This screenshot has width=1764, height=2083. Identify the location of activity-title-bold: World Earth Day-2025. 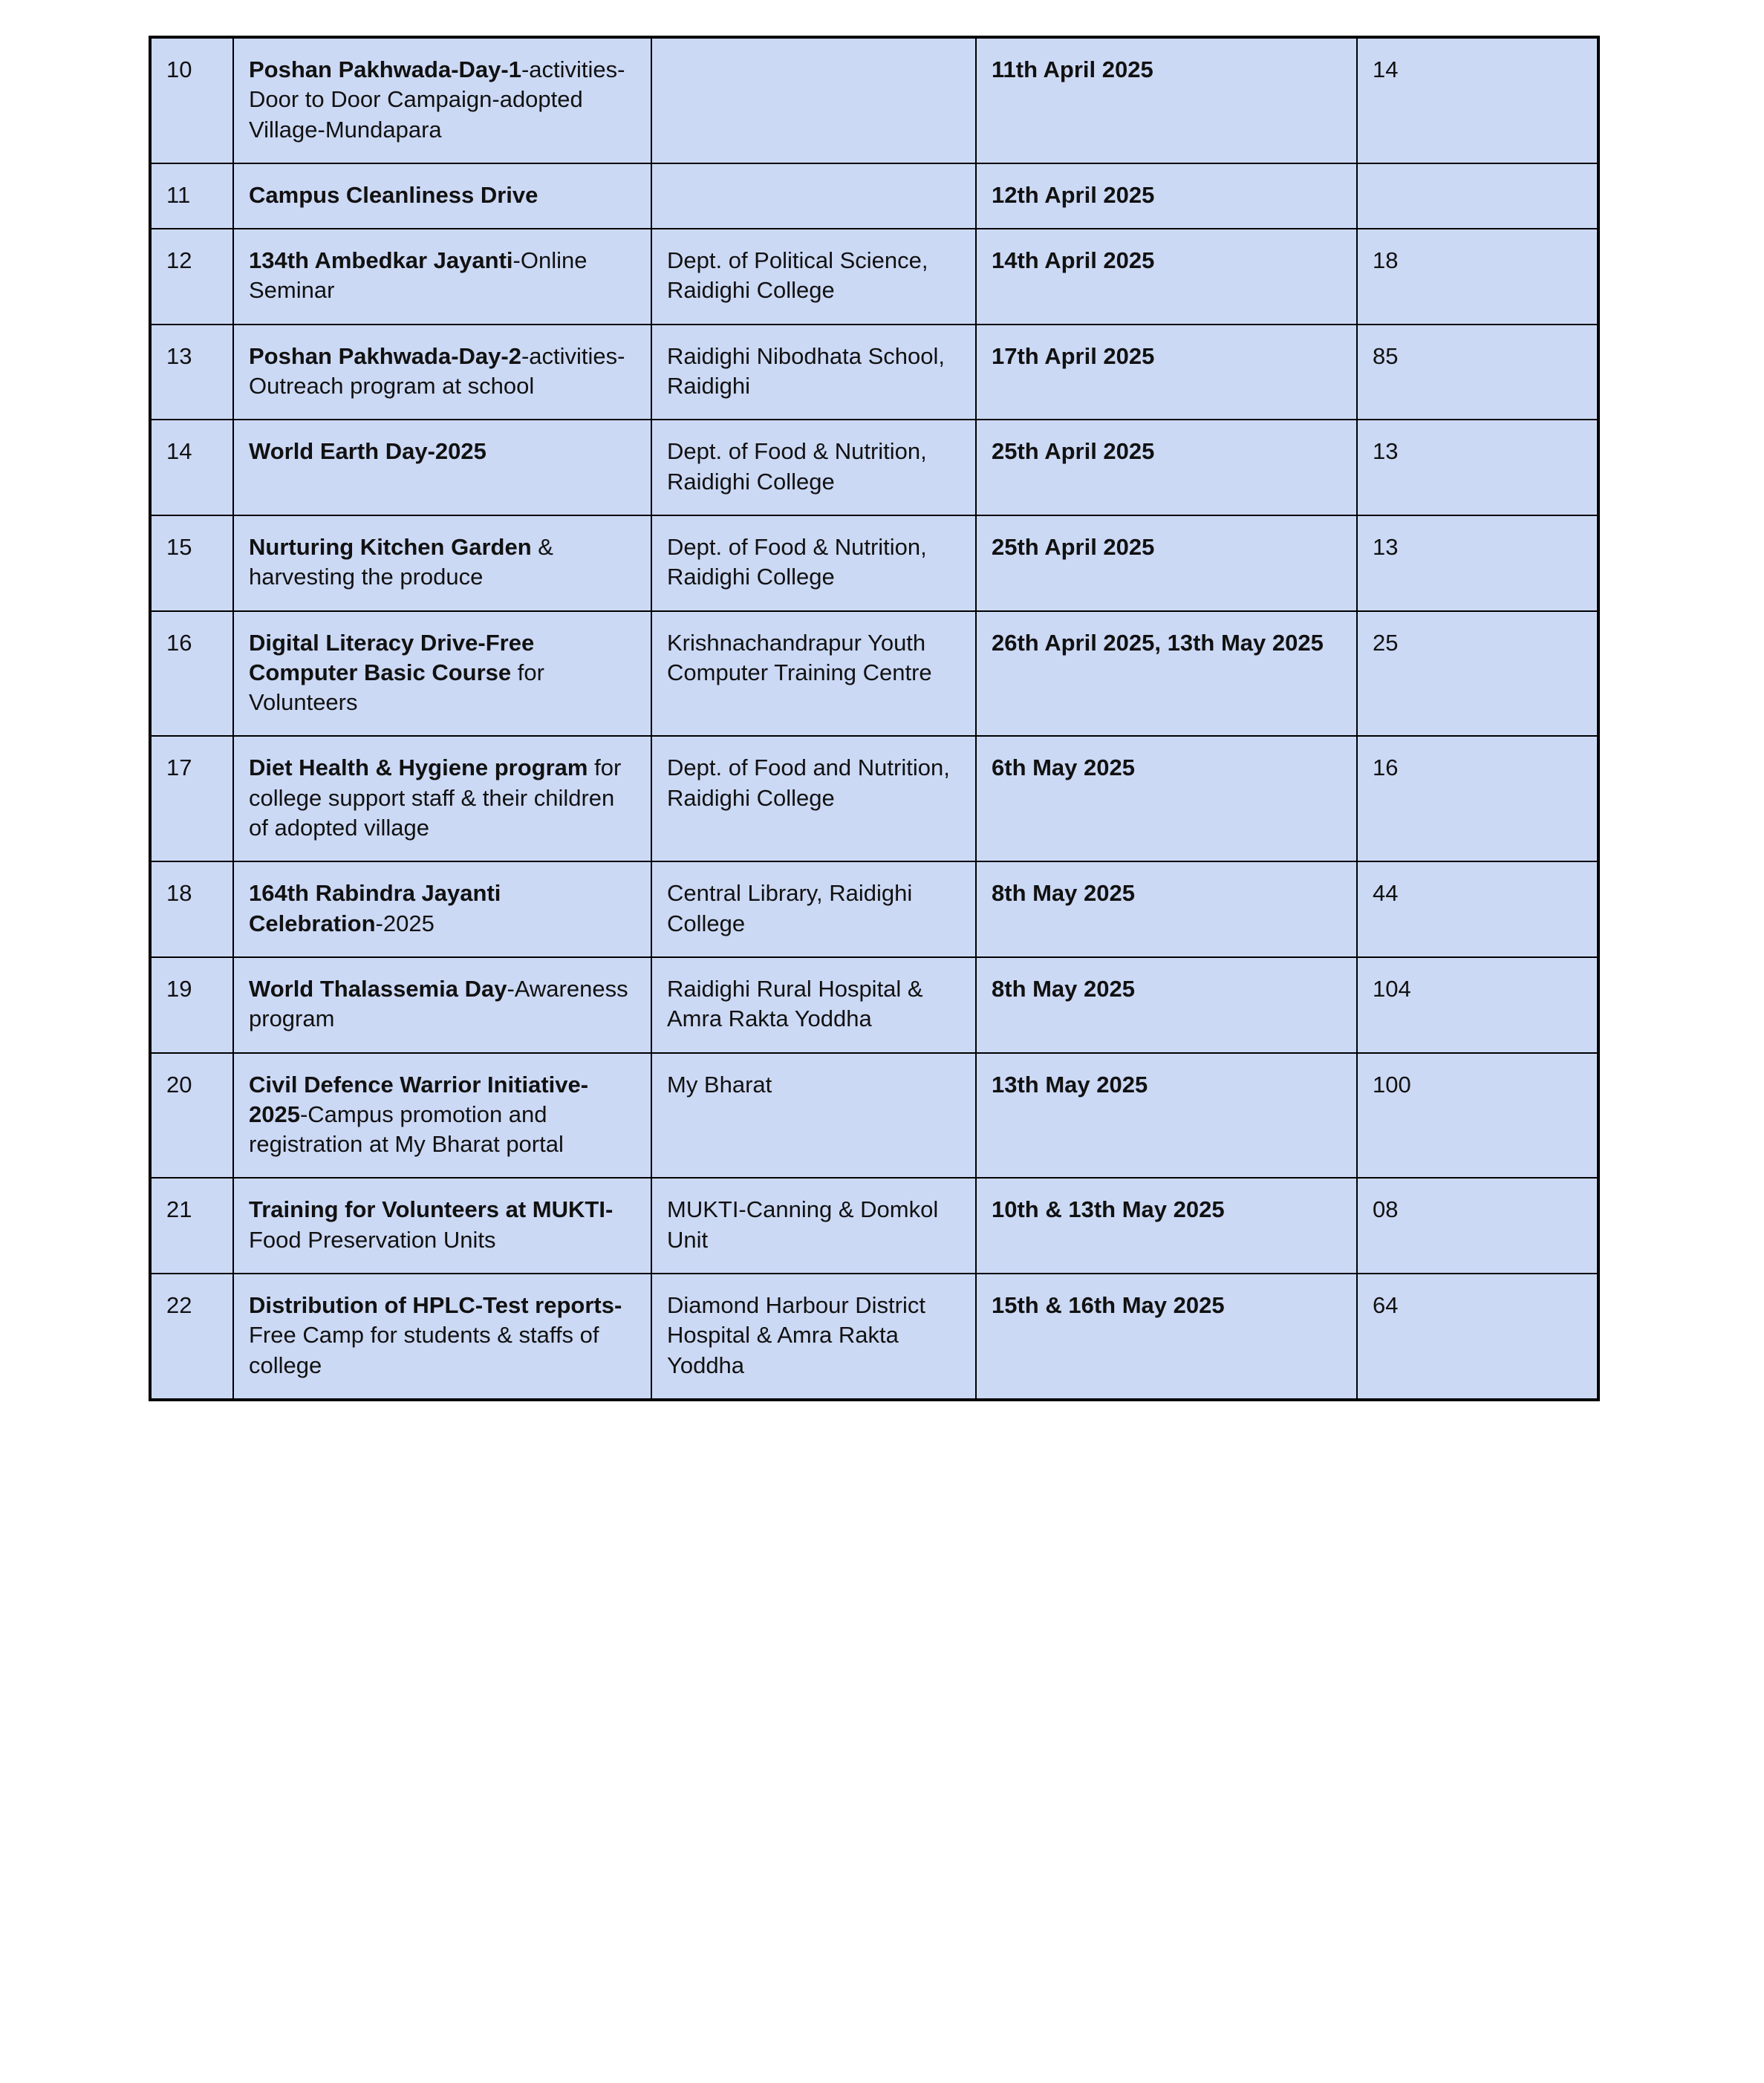
(367, 451).